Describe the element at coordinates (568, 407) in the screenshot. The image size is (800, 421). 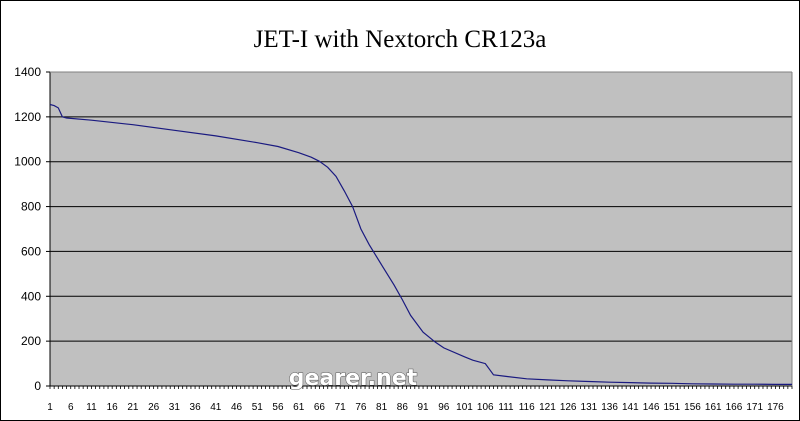
I see `x-tick-label: 126` at that location.